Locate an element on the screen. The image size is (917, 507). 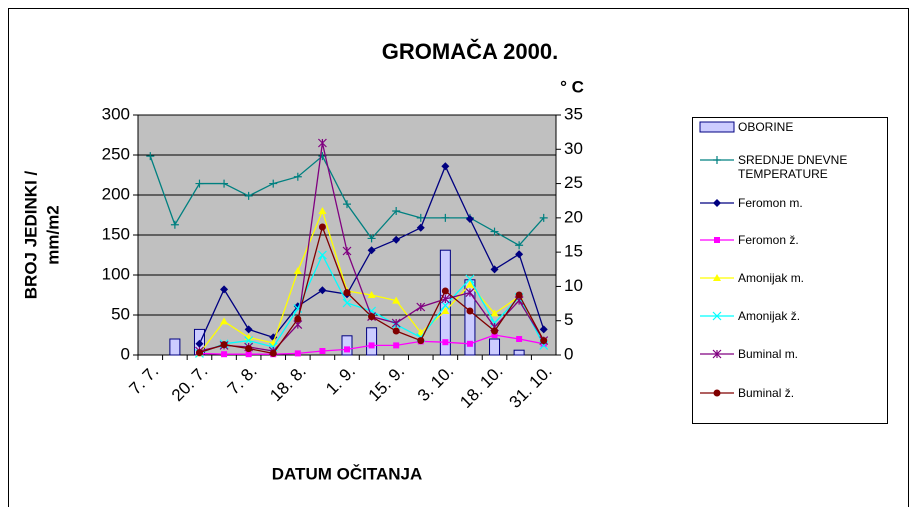
y2-tick-label: 10 is located at coordinates (573, 285).